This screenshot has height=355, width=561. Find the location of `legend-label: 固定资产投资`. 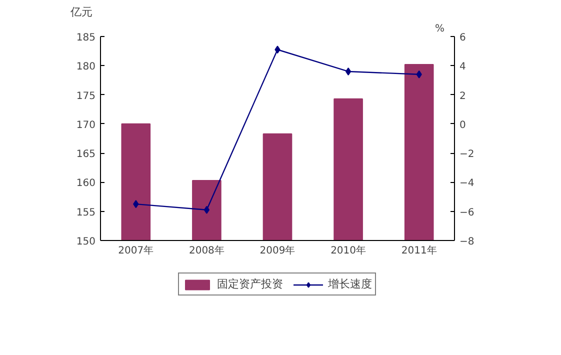

legend-label: 固定资产投资 is located at coordinates (250, 284).